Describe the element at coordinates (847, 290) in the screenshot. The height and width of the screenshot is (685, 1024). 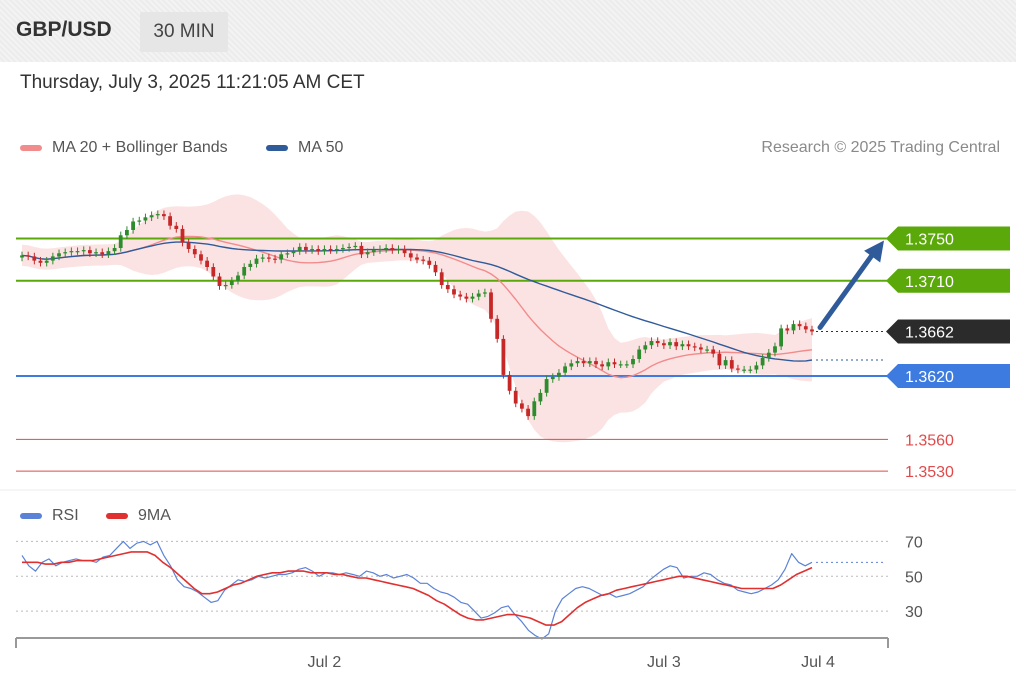
I see `forecast-arrow-shaft` at that location.